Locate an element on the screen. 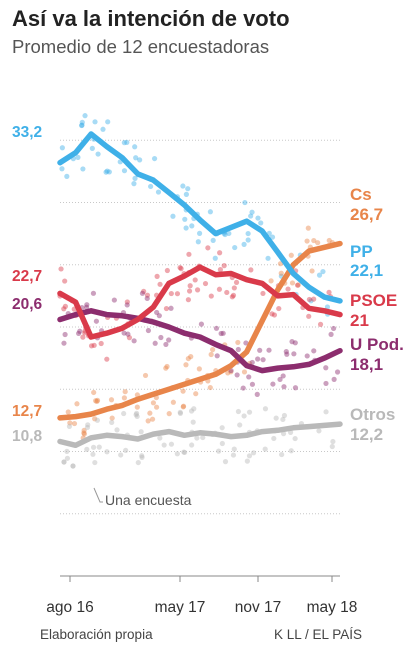  start-value-label: 22,7 is located at coordinates (27, 276).